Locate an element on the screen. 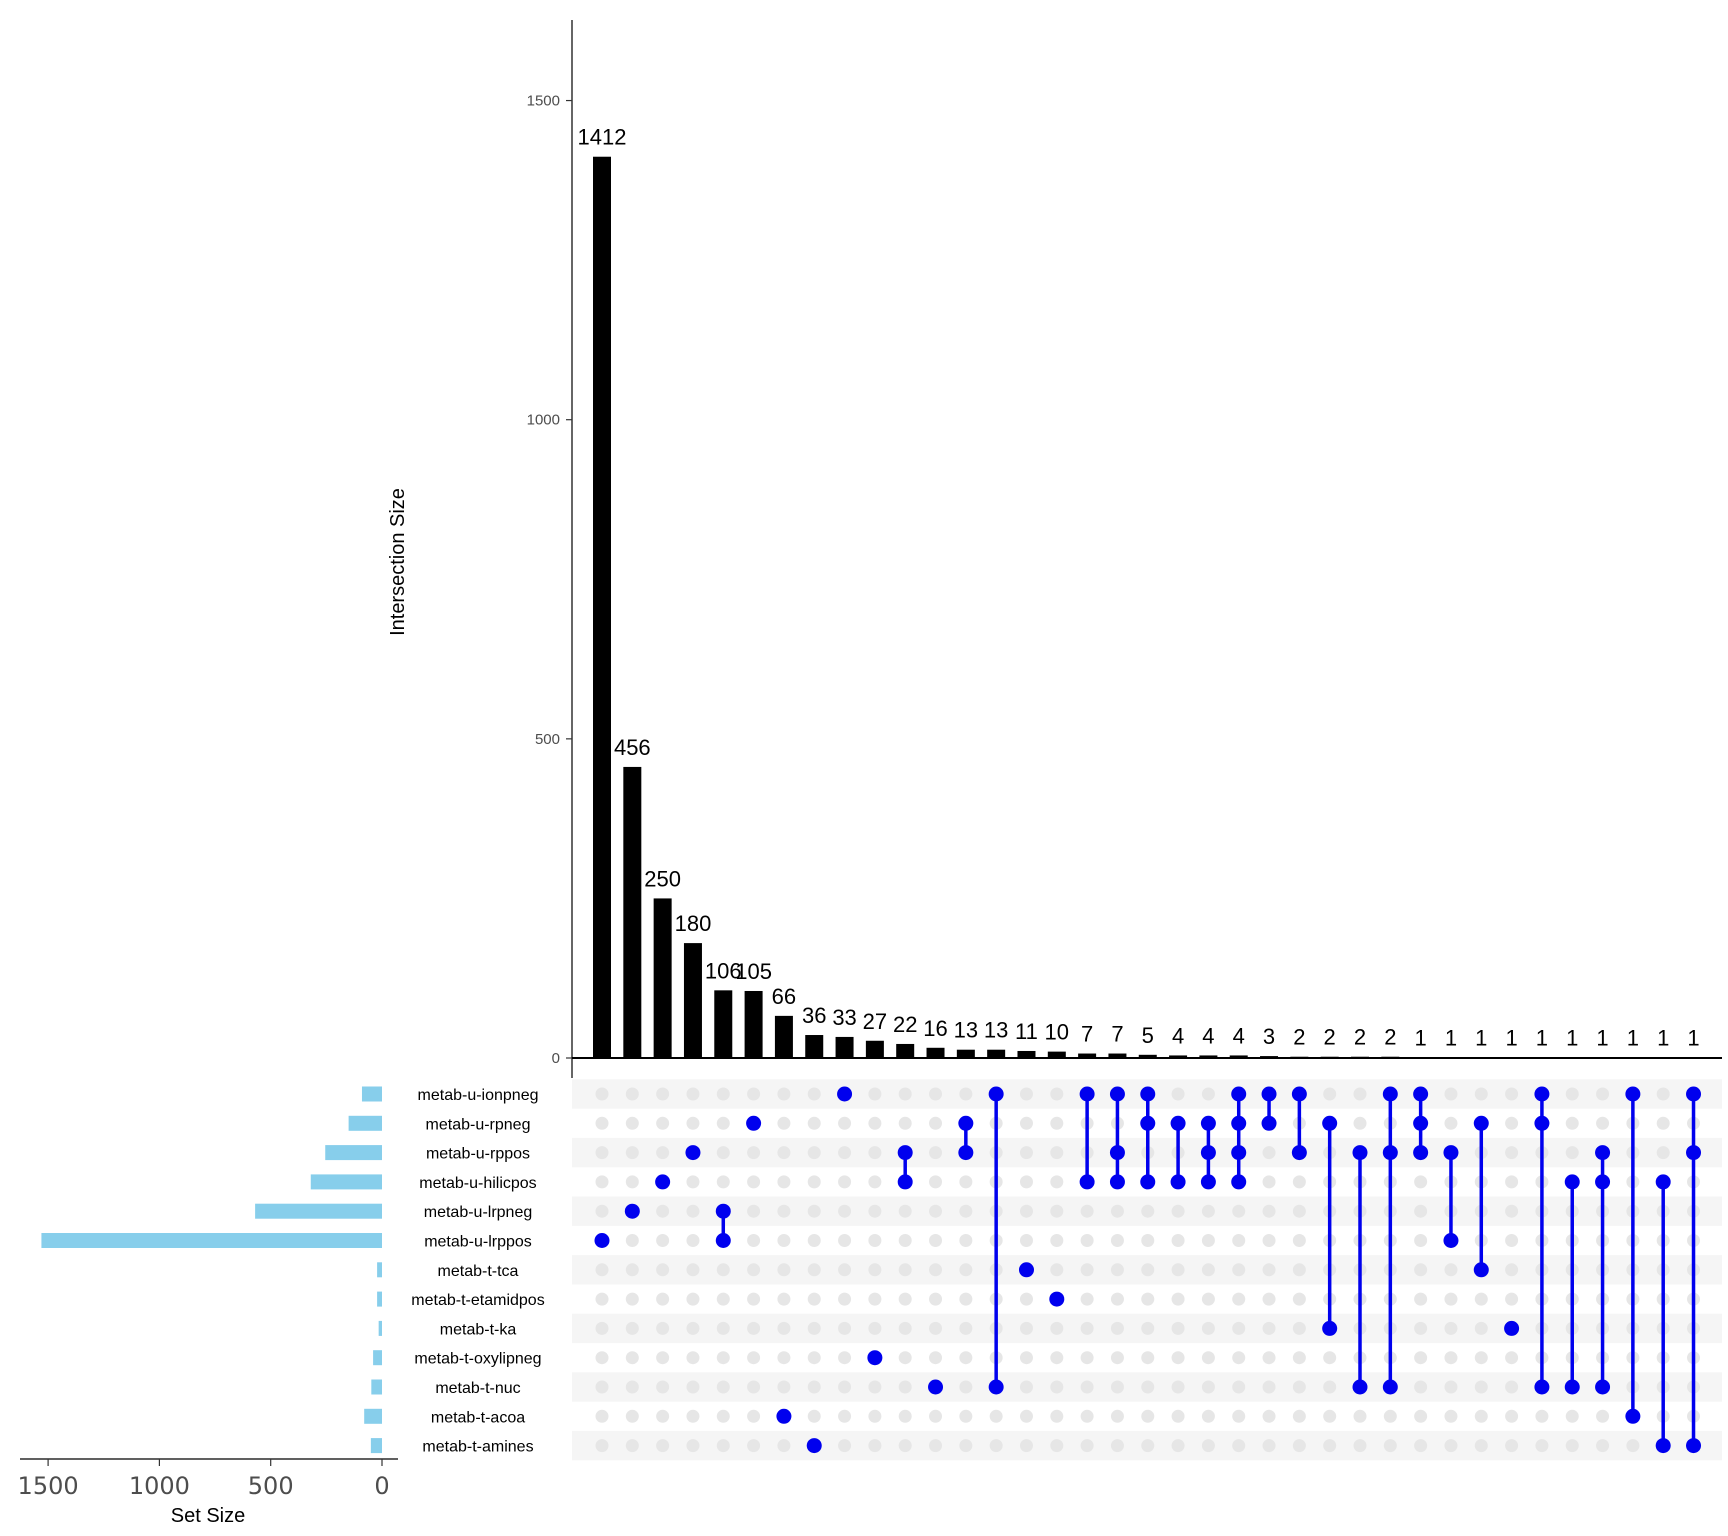 Image resolution: width=1728 pixels, height=1536 pixels. set-size-axis: Set Size is located at coordinates (209, 1492).